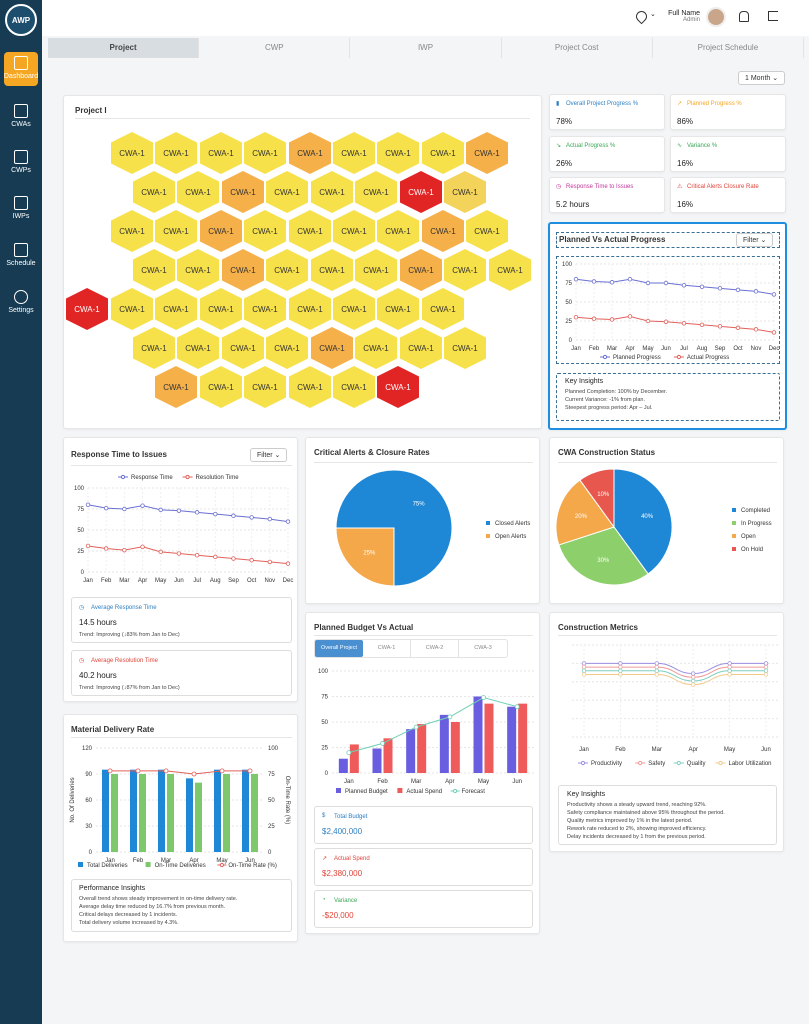 Image resolution: width=809 pixels, height=1024 pixels. Describe the element at coordinates (21, 68) in the screenshot. I see `sidebar-item-dashboard: Dashboard` at that location.